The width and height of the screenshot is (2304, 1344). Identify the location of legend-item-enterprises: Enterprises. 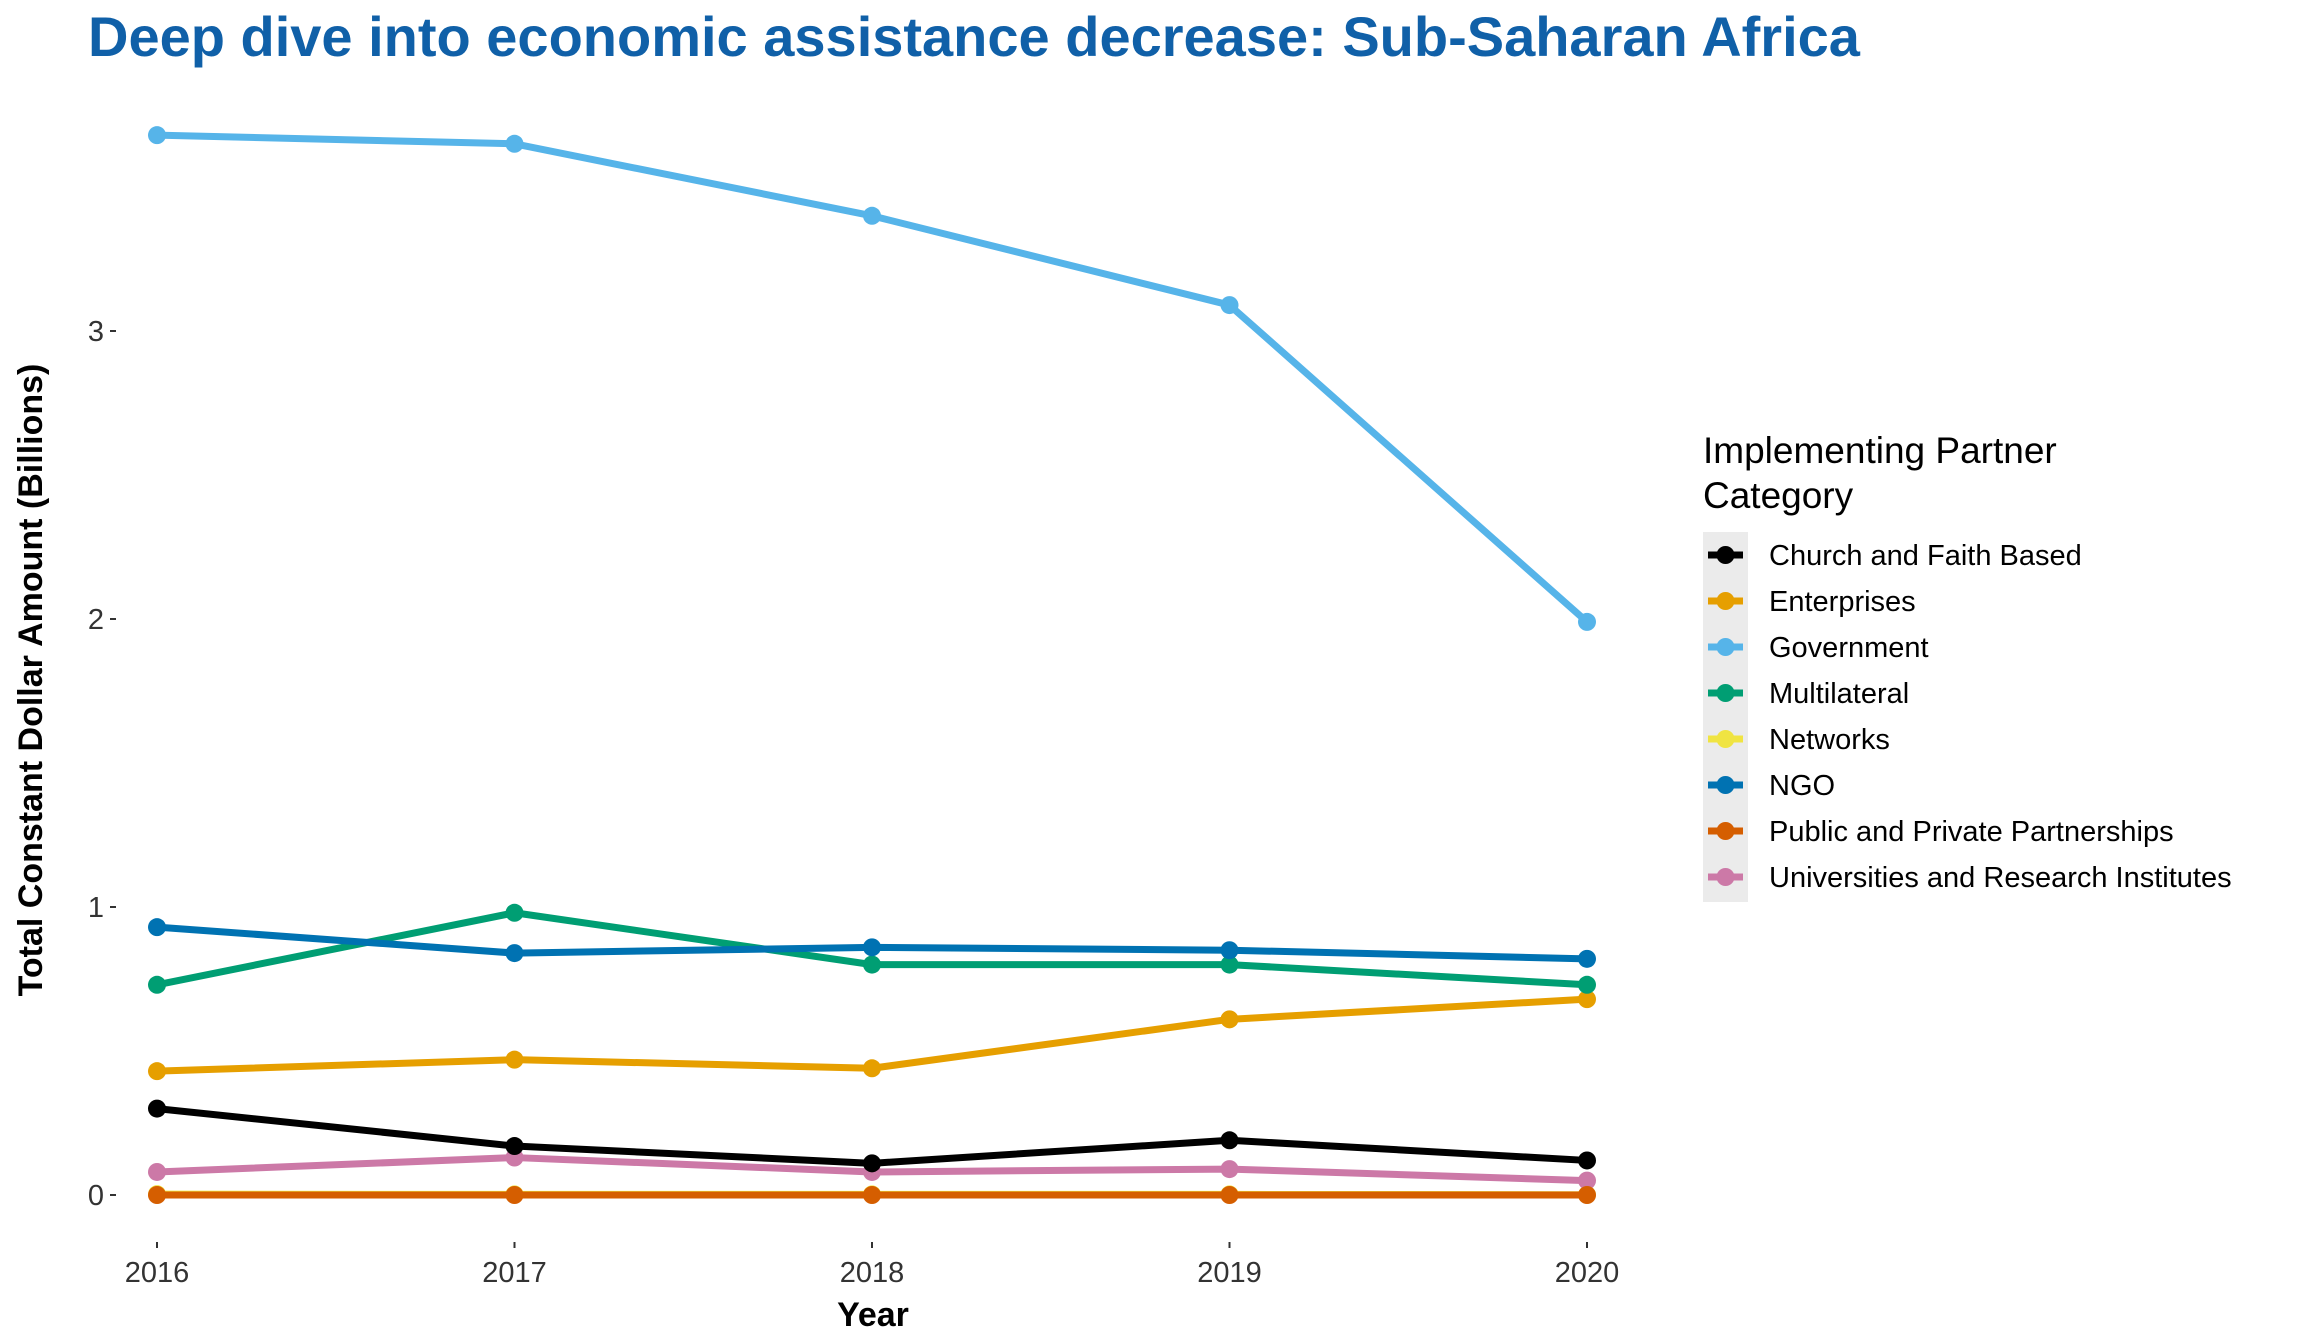
(1812, 602).